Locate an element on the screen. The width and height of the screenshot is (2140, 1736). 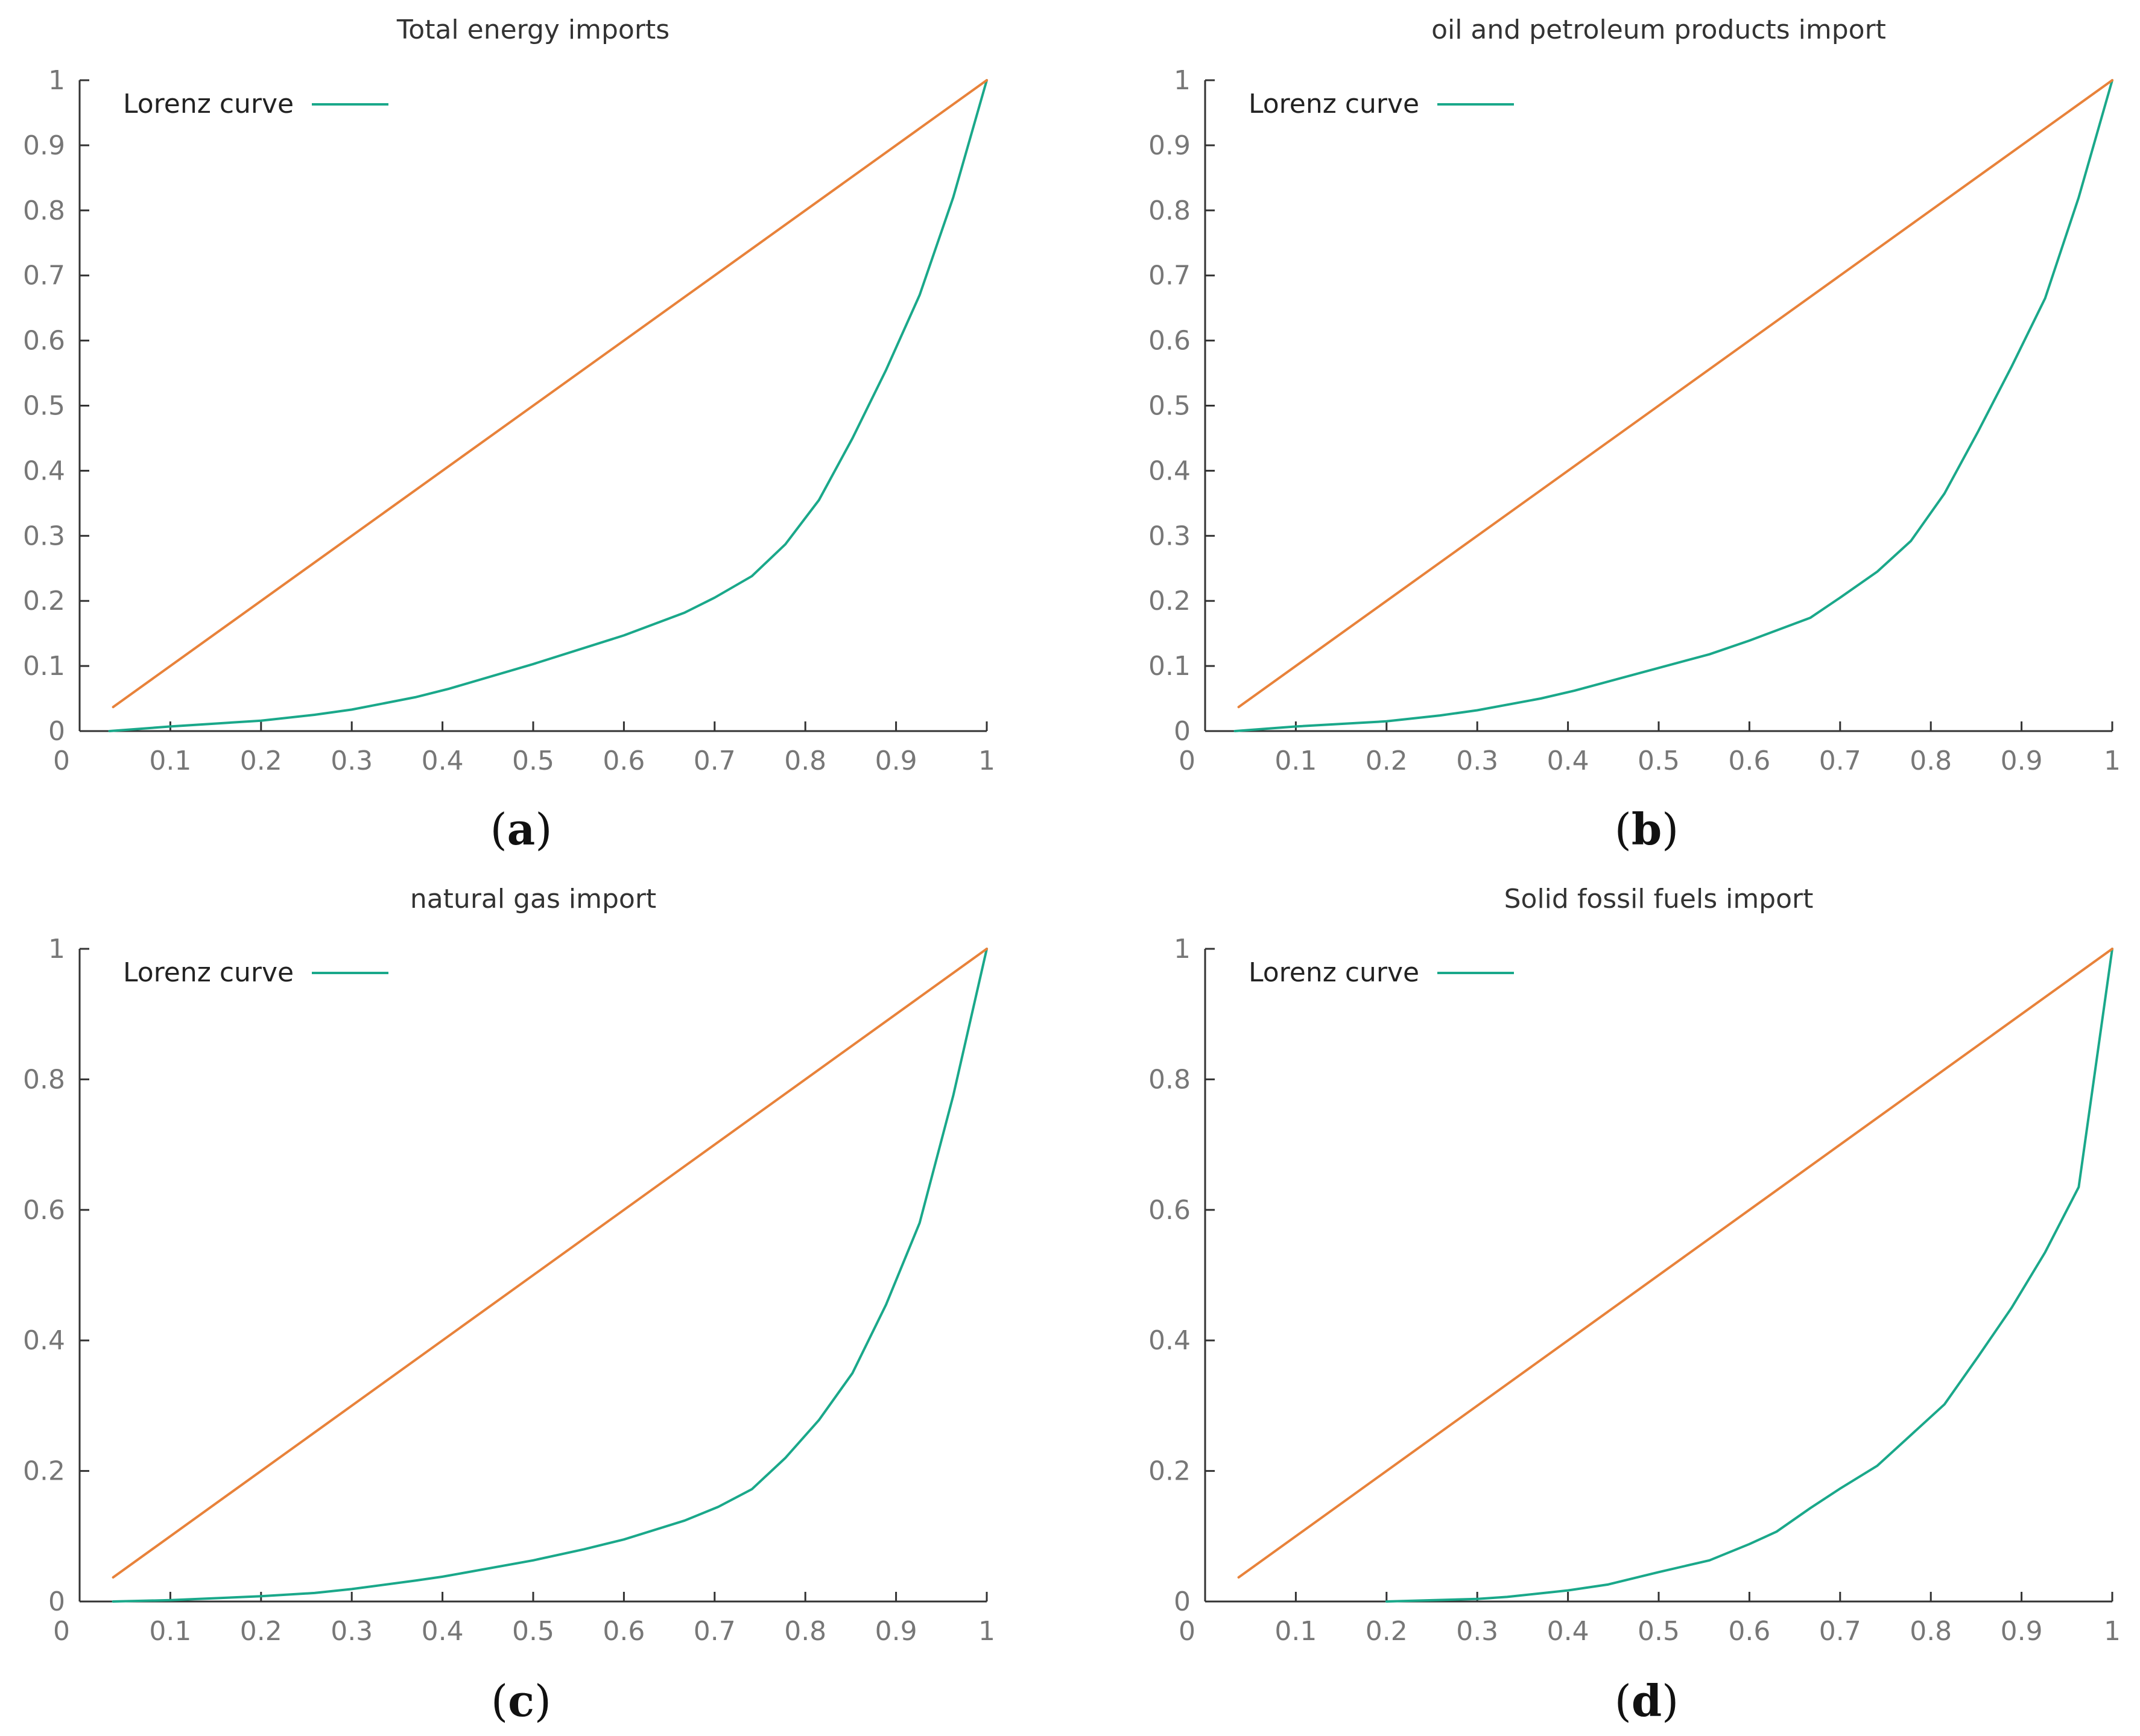
panel-caption: (a) is located at coordinates (521, 829).